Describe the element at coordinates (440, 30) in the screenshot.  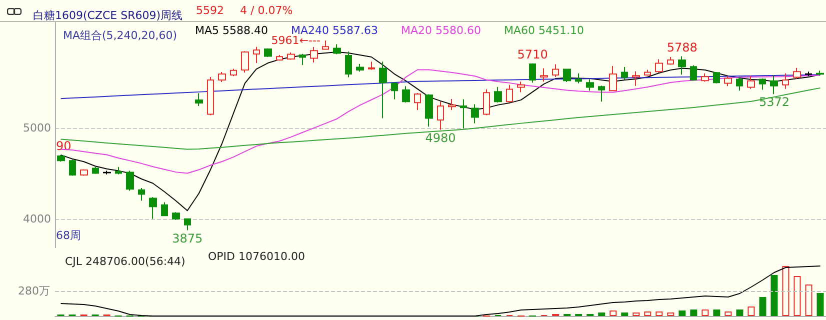
I see `text: MA20 5580.60` at that location.